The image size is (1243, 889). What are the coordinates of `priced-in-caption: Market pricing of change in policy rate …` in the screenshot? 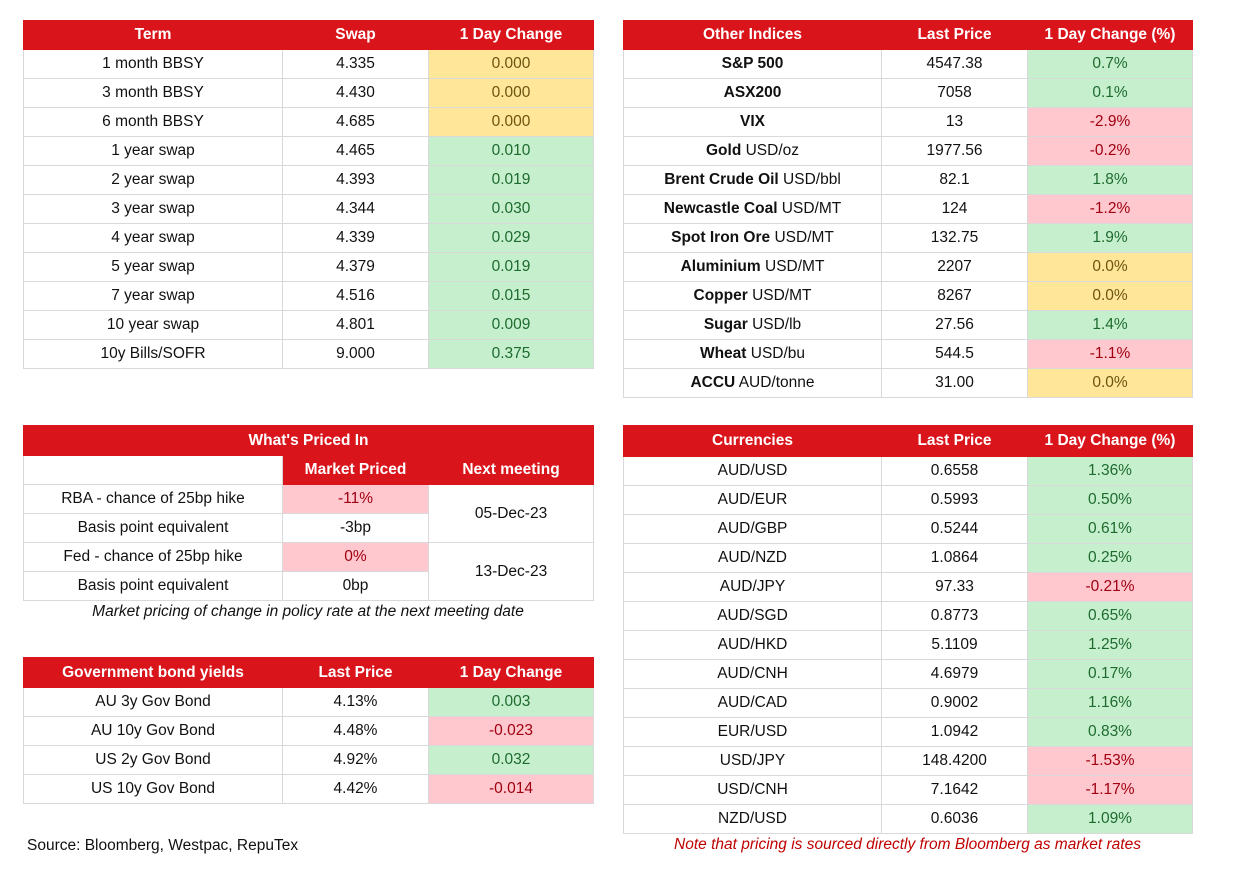 It's located at (308, 611).